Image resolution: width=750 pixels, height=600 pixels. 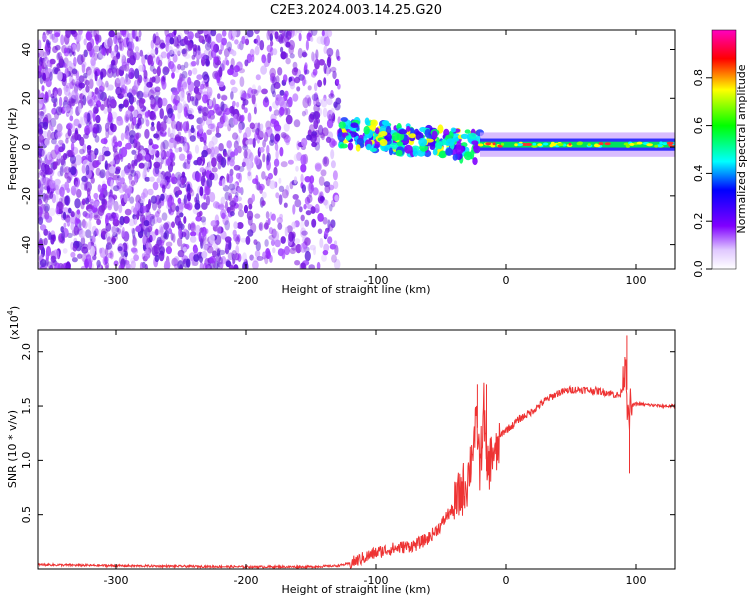 I want to click on snr-y-multiplier-close: ), so click(x=14, y=308).